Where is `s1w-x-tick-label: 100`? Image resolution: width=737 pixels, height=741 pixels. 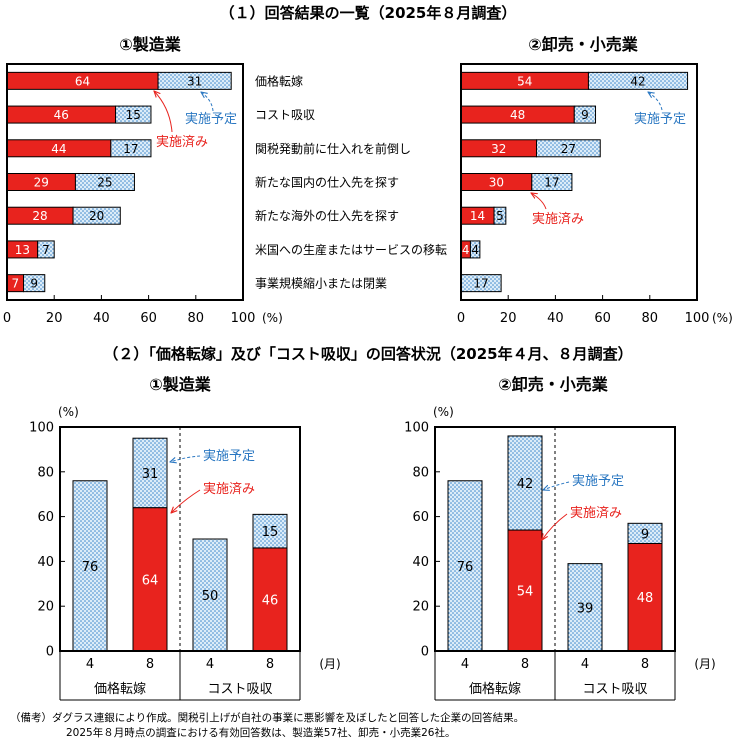 s1w-x-tick-label: 100 is located at coordinates (697, 318).